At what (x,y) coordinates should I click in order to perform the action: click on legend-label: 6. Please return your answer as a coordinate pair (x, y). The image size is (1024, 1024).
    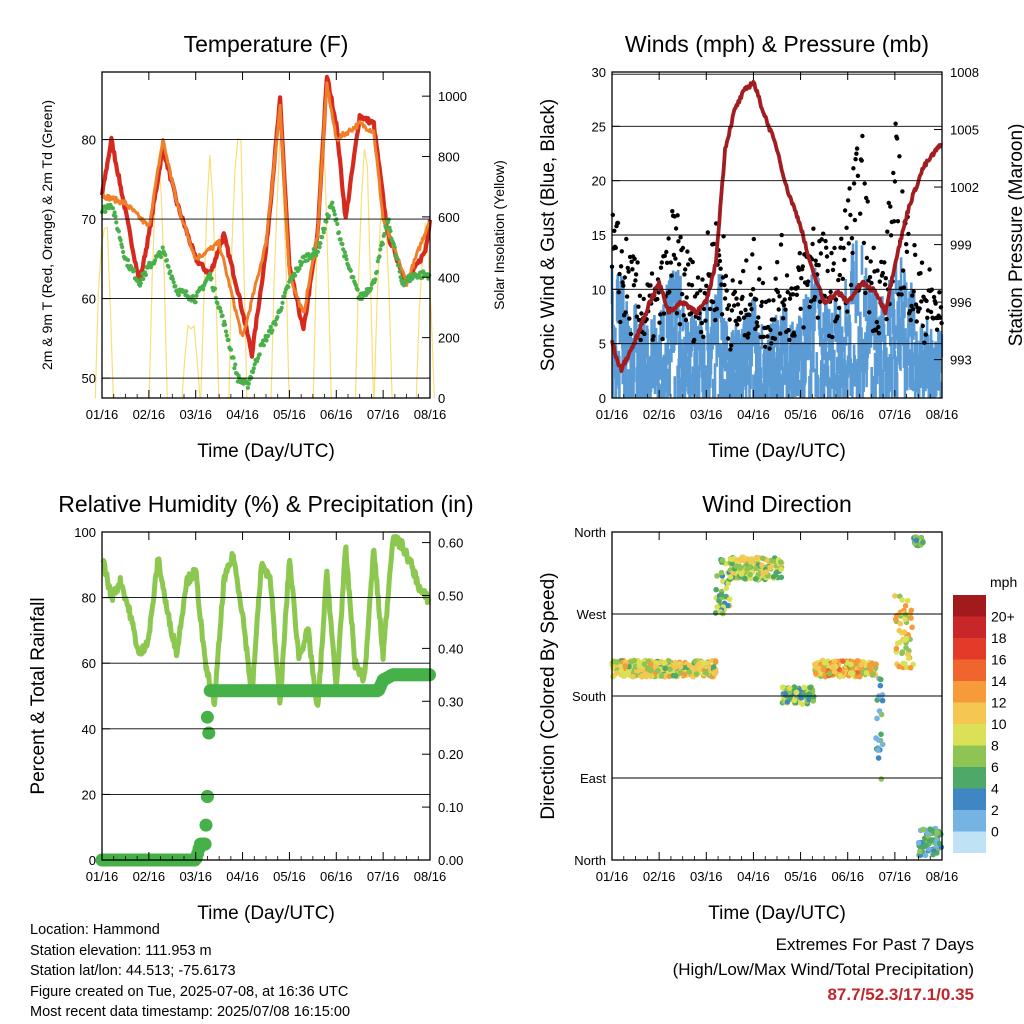
    Looking at the image, I should click on (995, 767).